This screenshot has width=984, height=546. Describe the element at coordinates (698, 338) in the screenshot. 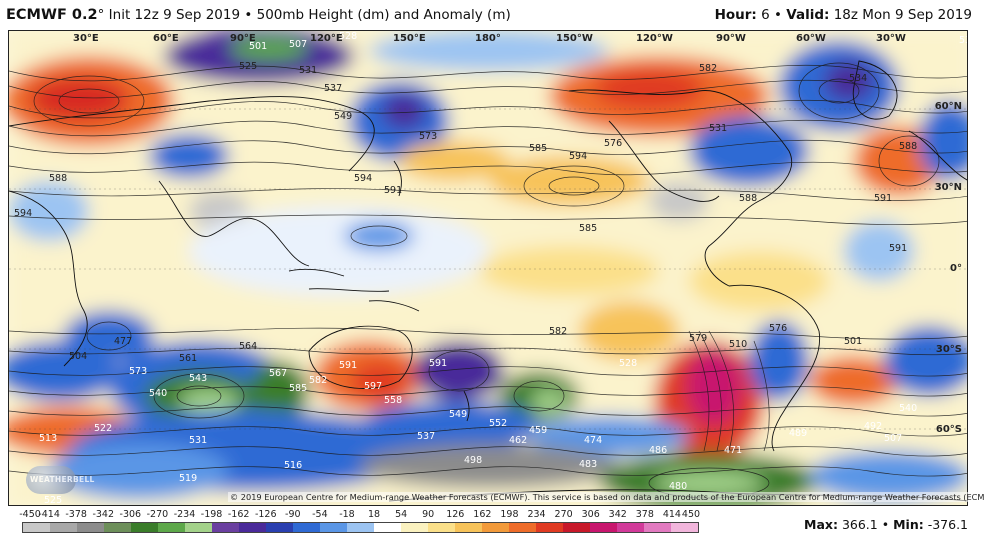

I see `contour-label: 579` at that location.